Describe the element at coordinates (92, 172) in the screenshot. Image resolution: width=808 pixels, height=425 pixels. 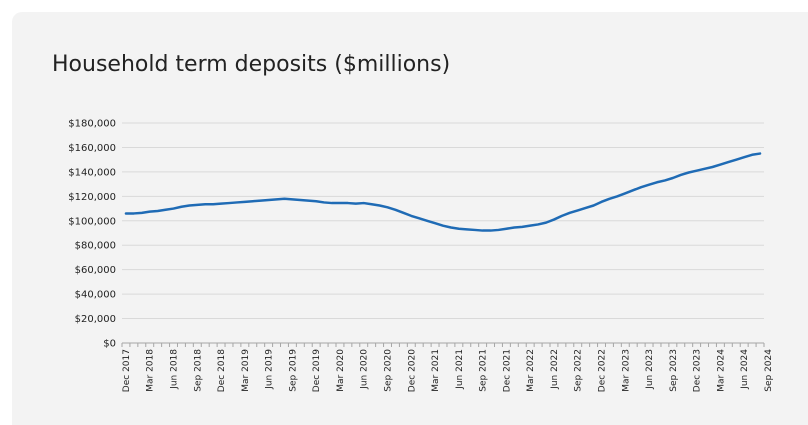
I see `y-tick-label: $140,000` at that location.